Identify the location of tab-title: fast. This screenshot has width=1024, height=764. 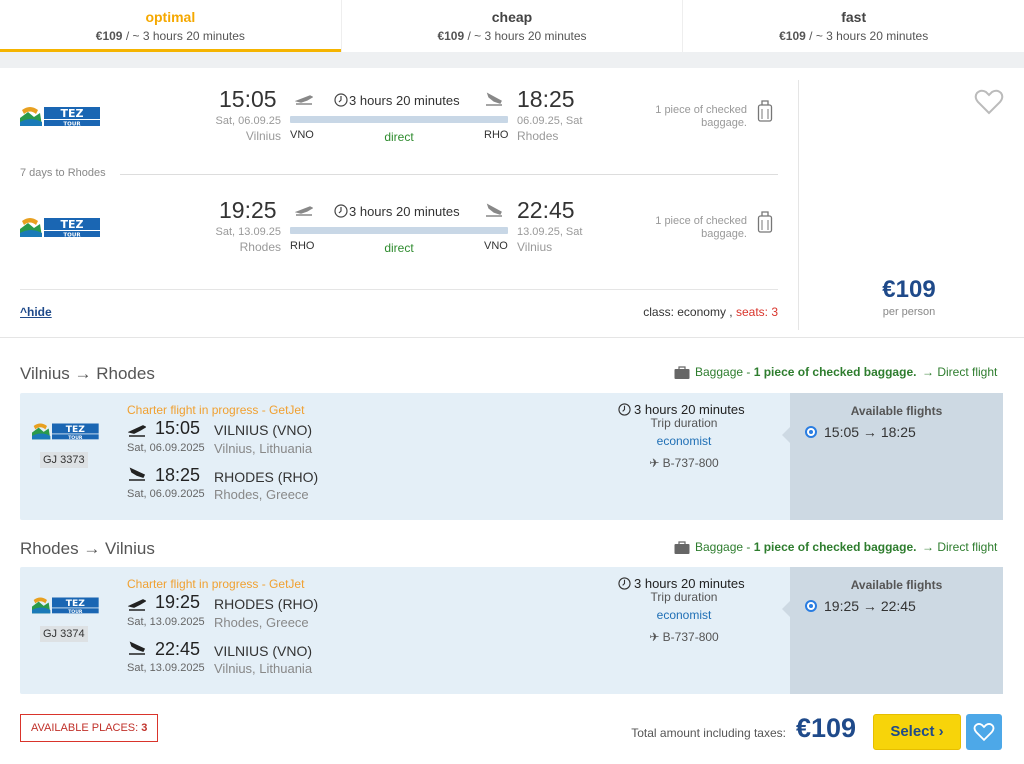
(854, 17).